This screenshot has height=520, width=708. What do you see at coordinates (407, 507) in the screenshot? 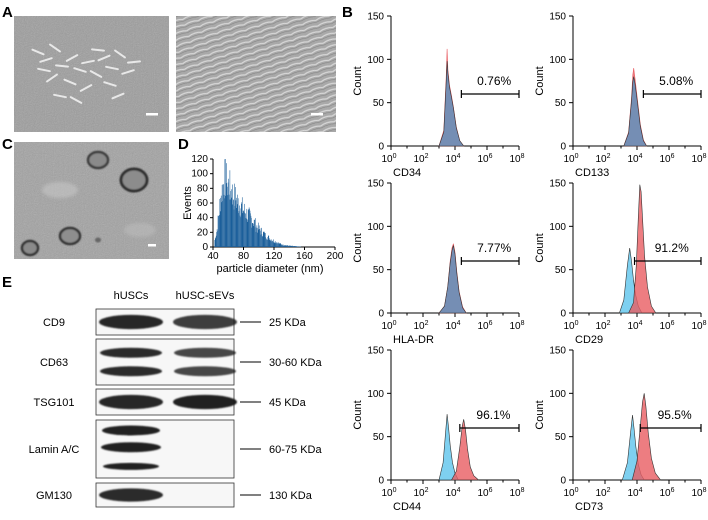
I see `x-axis-title: CD44` at bounding box center [407, 507].